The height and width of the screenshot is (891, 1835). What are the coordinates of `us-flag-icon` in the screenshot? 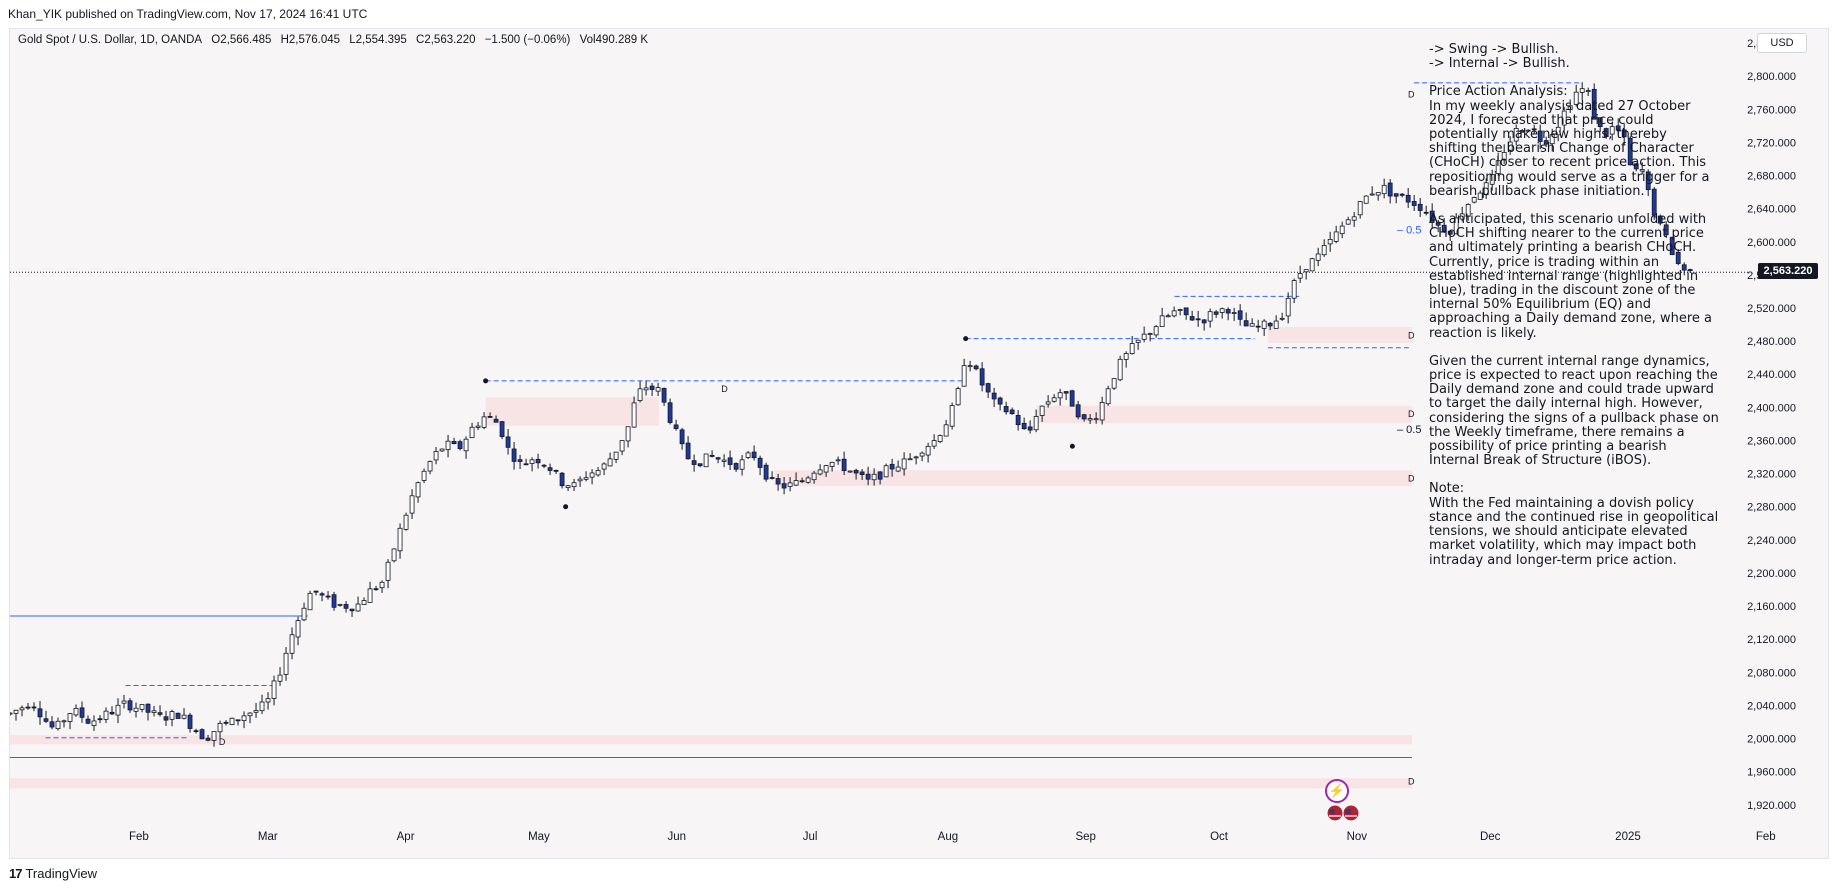 It's located at (1344, 813).